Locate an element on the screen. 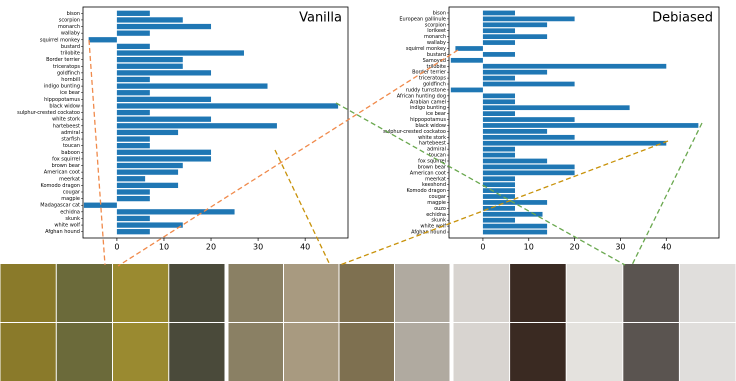  category-label: scorpion is located at coordinates (69, 20).